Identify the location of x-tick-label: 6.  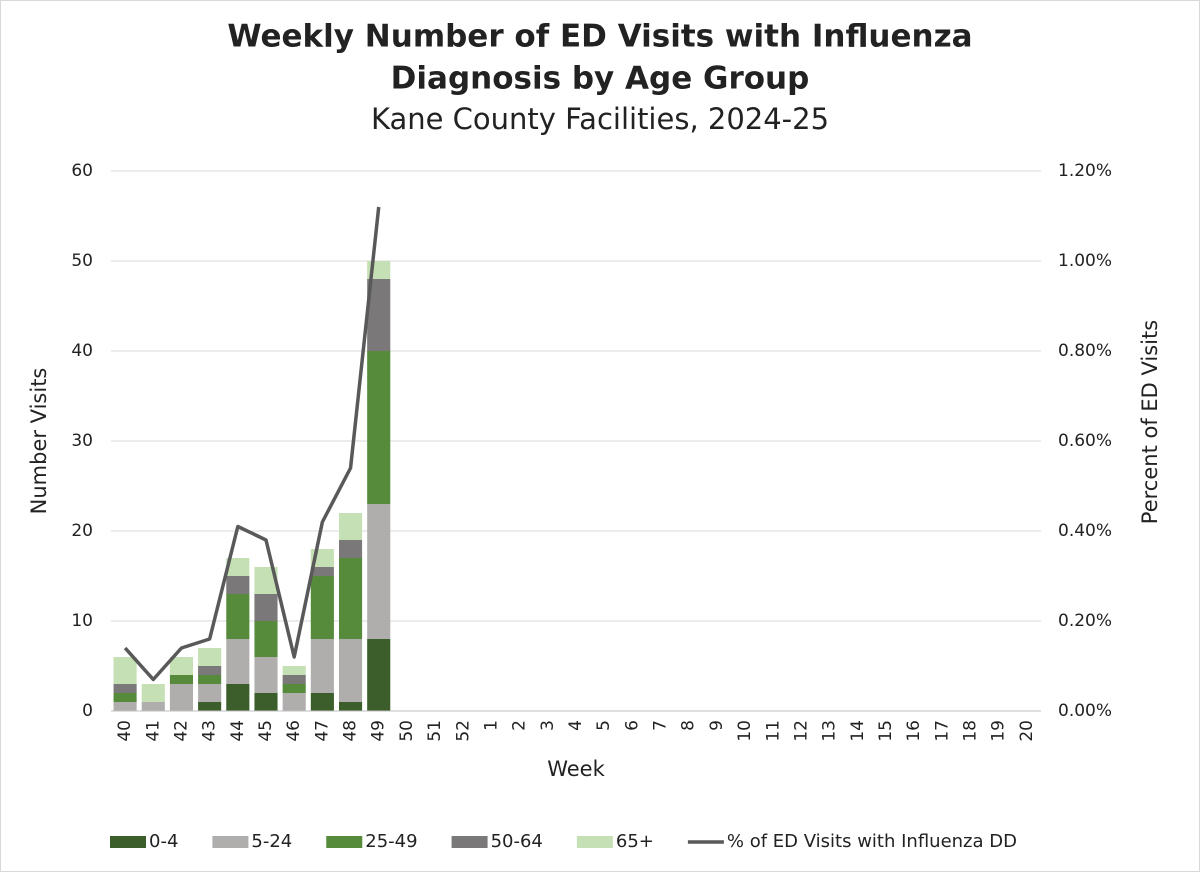
(632, 725).